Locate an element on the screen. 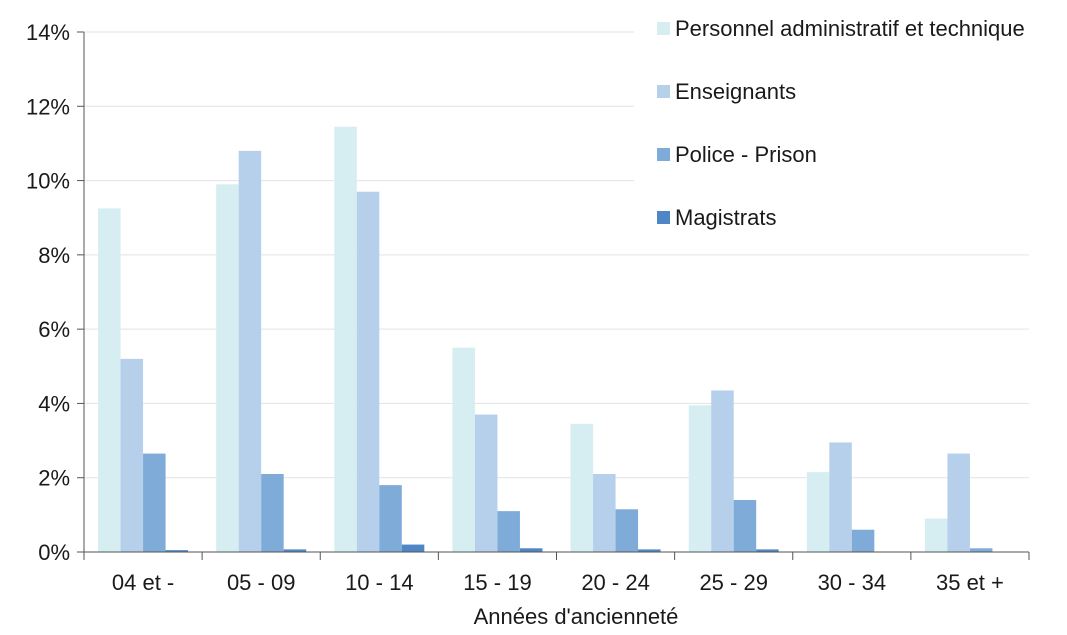 The height and width of the screenshot is (635, 1067). legend-entry: Personnel administratif et technique is located at coordinates (850, 28).